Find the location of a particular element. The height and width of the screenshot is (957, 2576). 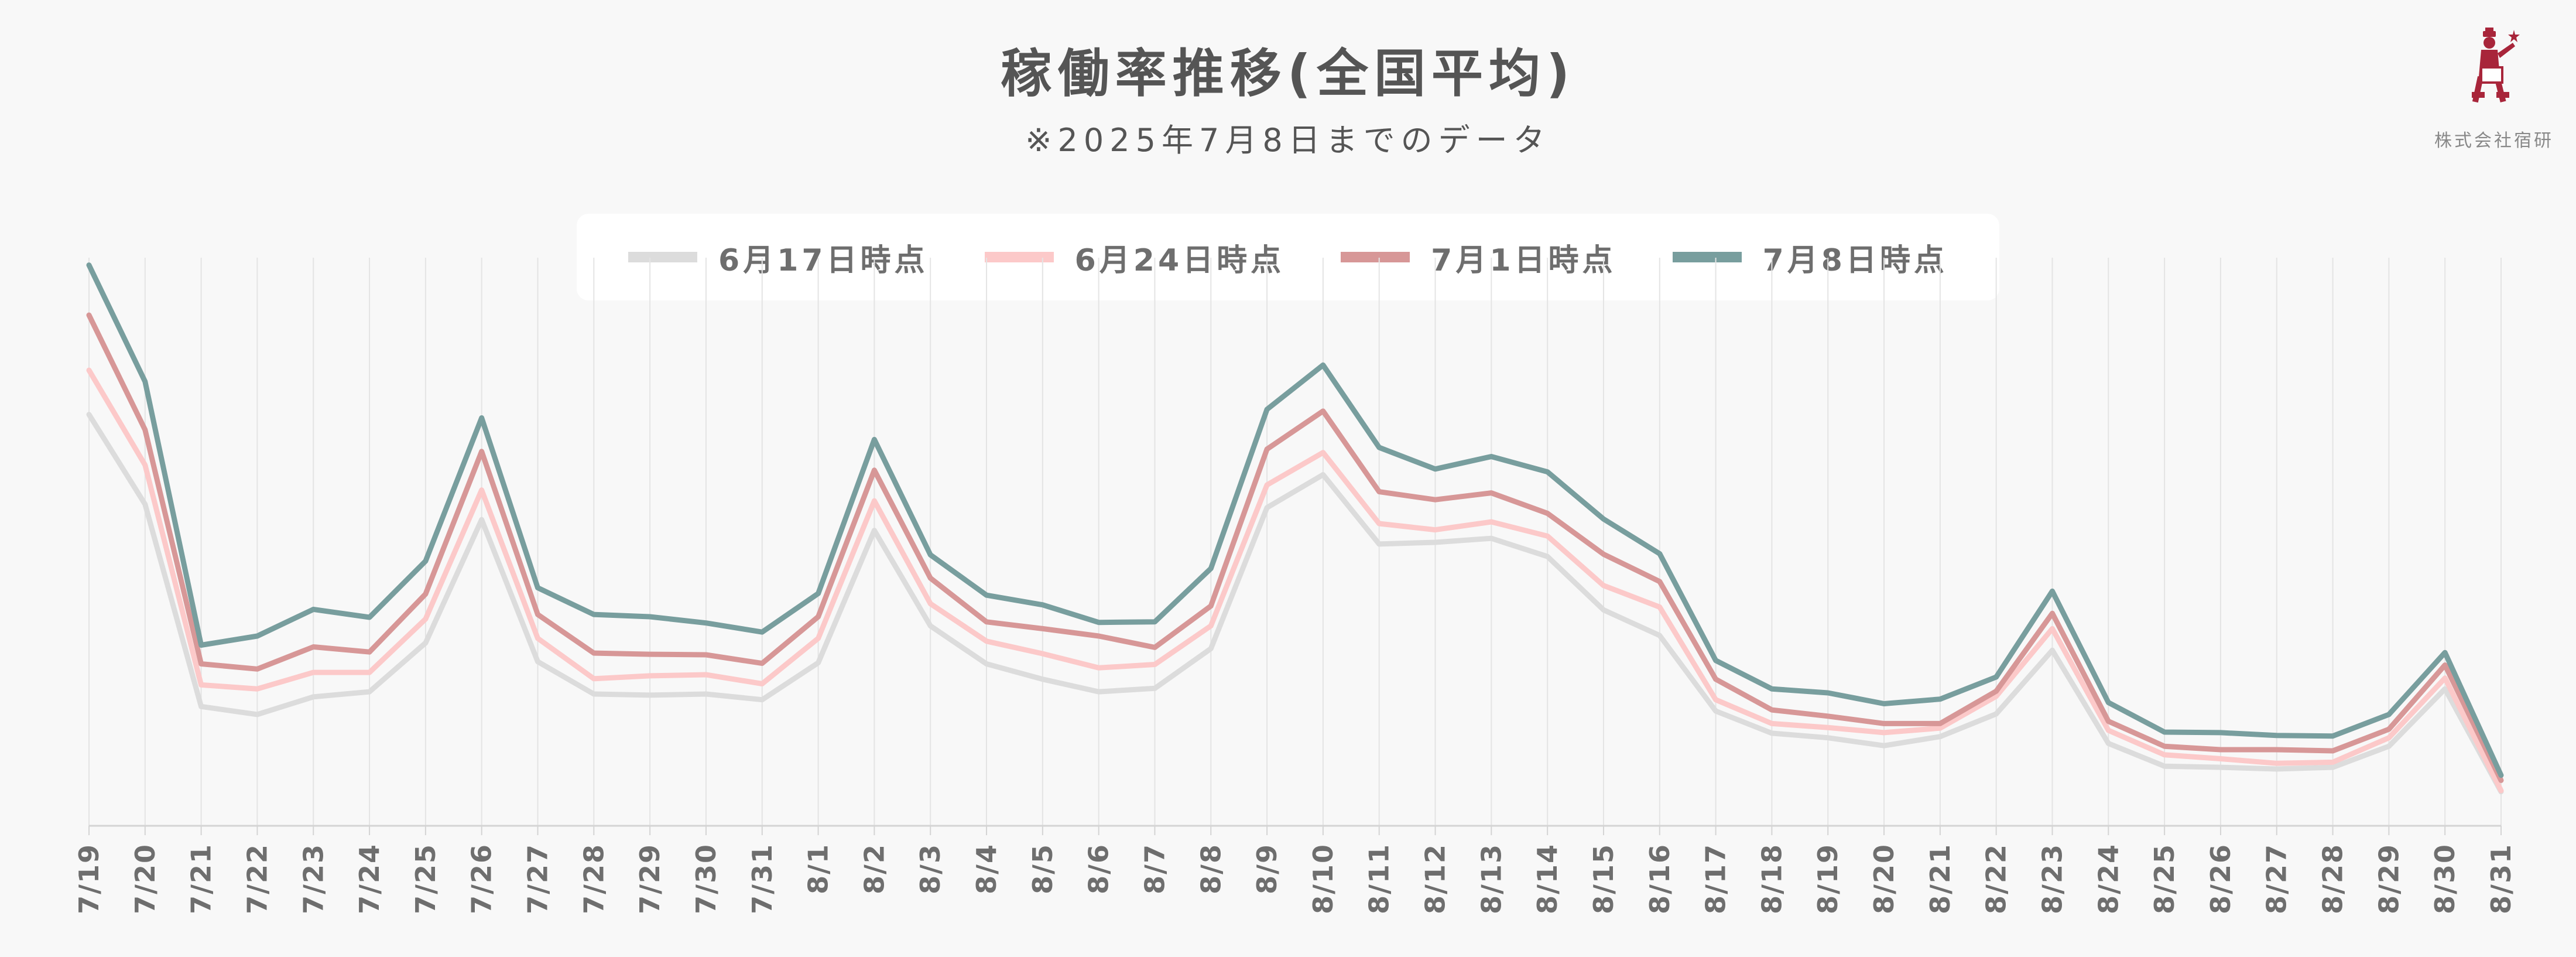

x-tick-label: 7/29 is located at coordinates (650, 878).